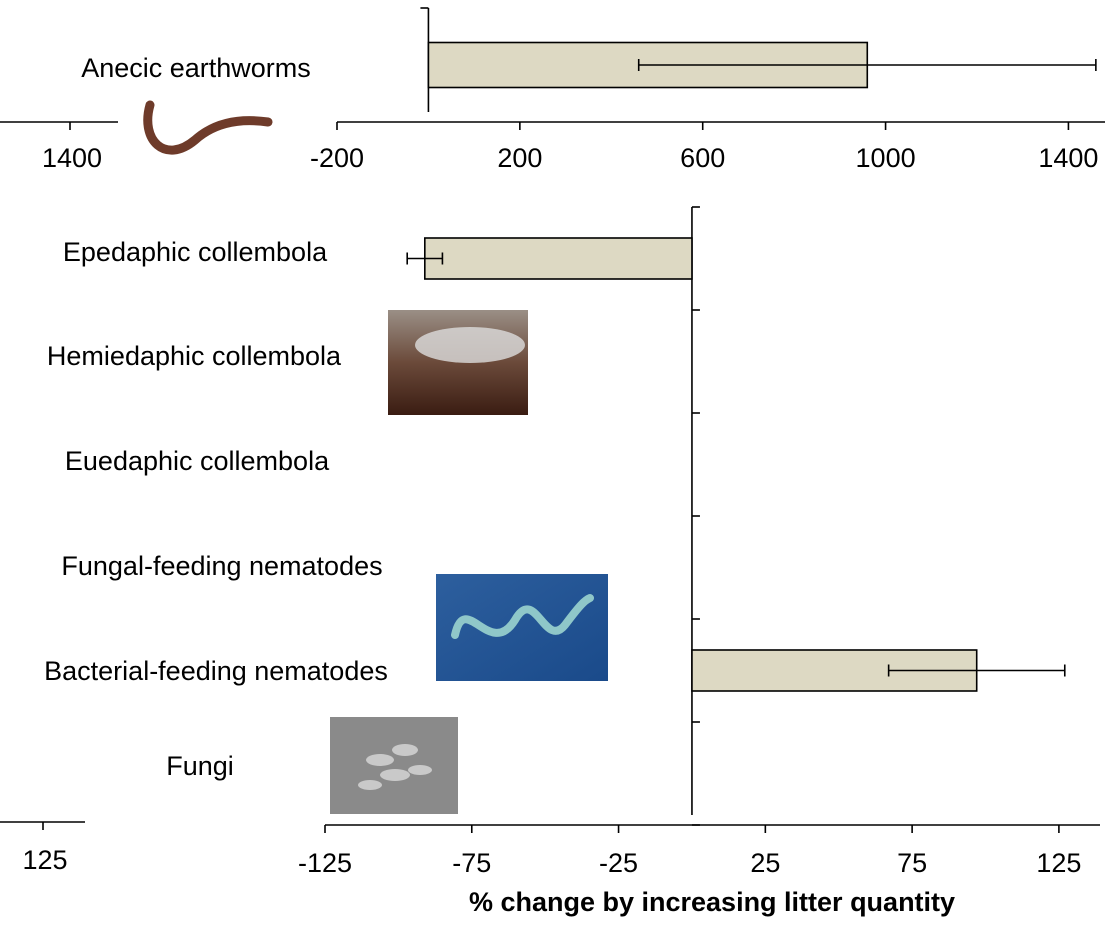 This screenshot has width=1111, height=927. Describe the element at coordinates (216, 671) in the screenshot. I see `category-label: Bacterial-feeding nematodes` at that location.